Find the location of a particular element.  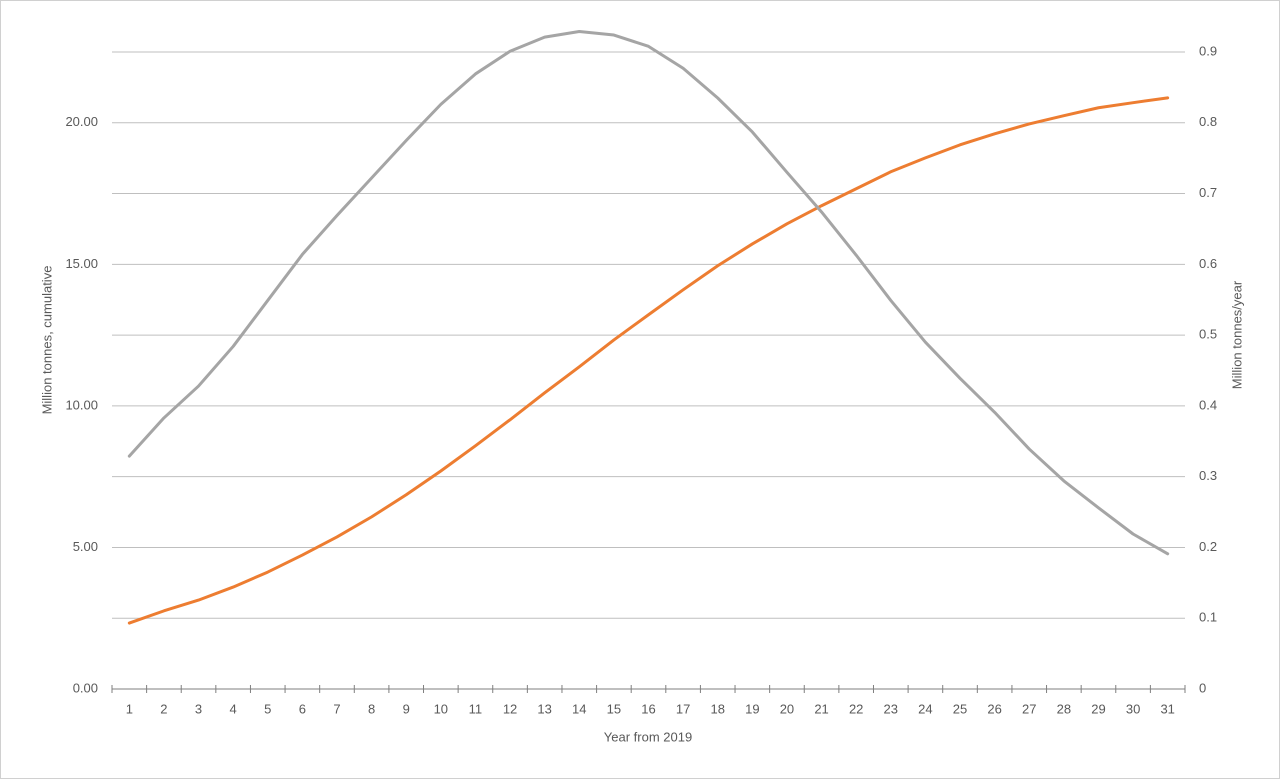

x-tick-label: 2 is located at coordinates (163, 708).